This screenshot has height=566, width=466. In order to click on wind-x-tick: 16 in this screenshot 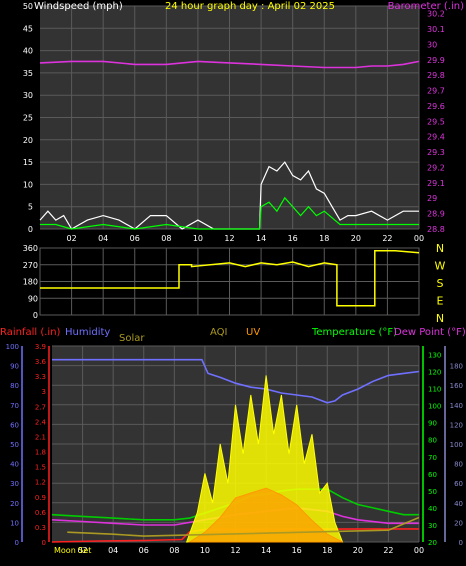, I will do `click(293, 238)`.